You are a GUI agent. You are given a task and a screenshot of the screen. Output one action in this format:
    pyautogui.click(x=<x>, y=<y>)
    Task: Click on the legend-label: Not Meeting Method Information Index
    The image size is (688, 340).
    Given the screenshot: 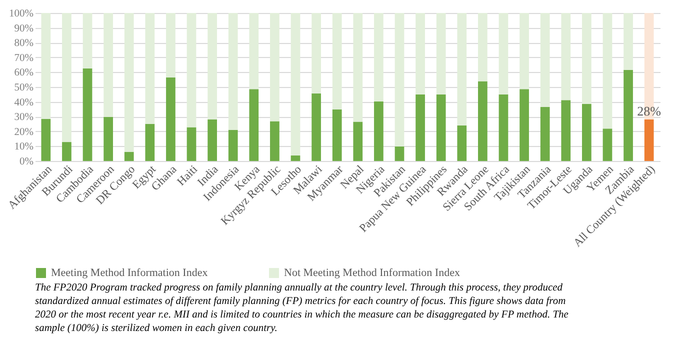 What is the action you would take?
    pyautogui.click(x=372, y=273)
    